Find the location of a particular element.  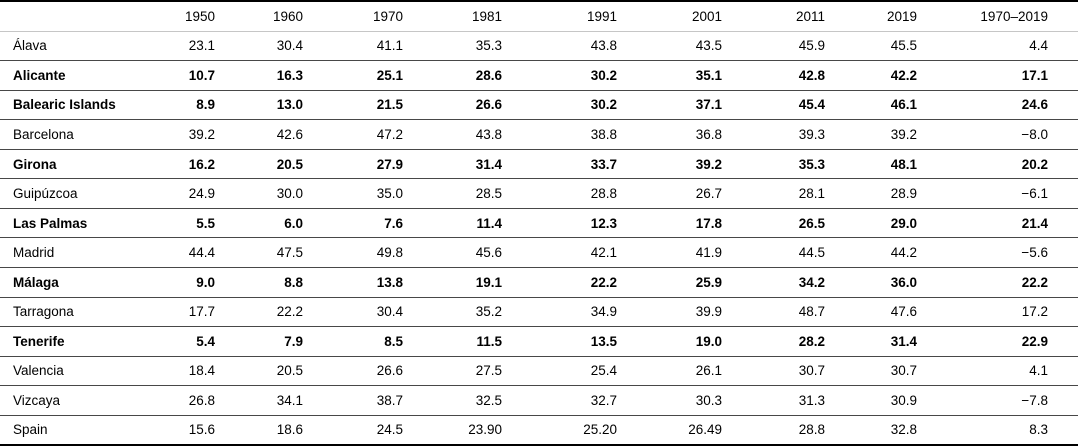

value-cell: 25.4 is located at coordinates (569, 371).